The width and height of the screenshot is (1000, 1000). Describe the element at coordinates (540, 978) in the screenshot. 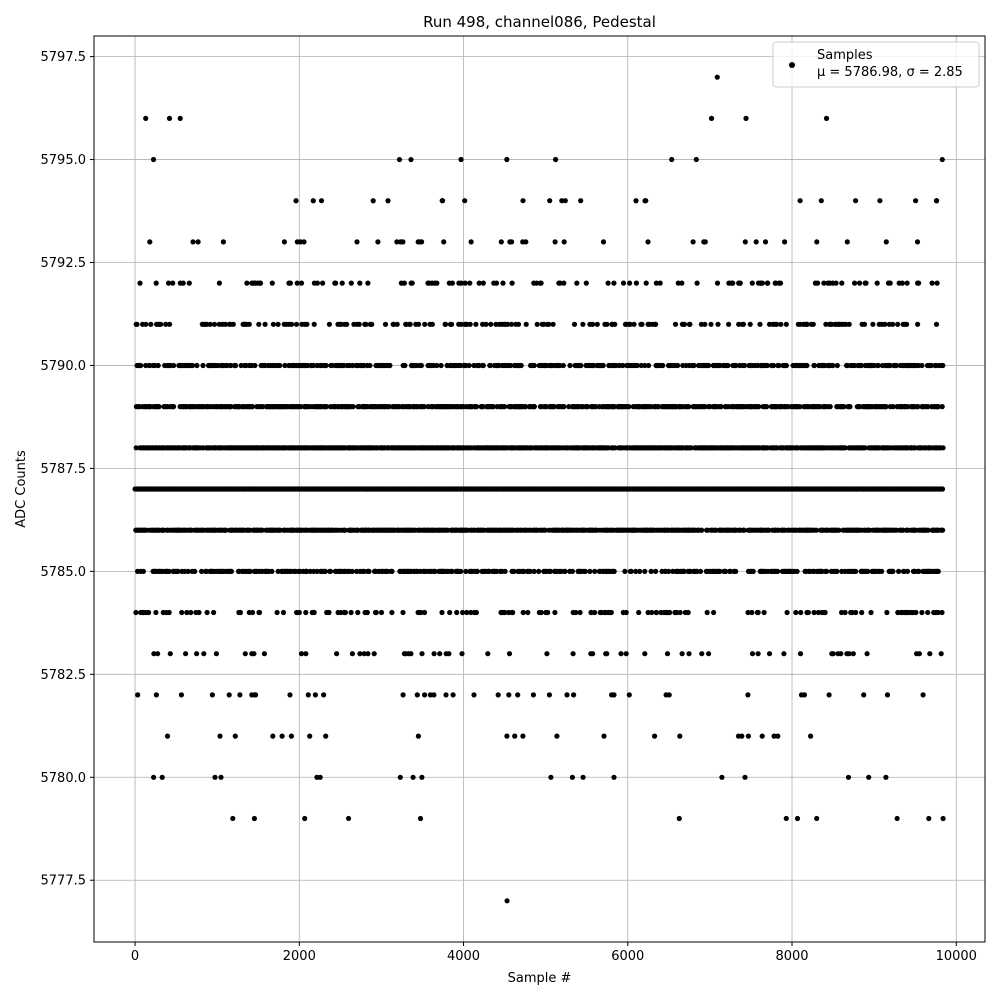

I see `x-axis-label: Sample #` at that location.